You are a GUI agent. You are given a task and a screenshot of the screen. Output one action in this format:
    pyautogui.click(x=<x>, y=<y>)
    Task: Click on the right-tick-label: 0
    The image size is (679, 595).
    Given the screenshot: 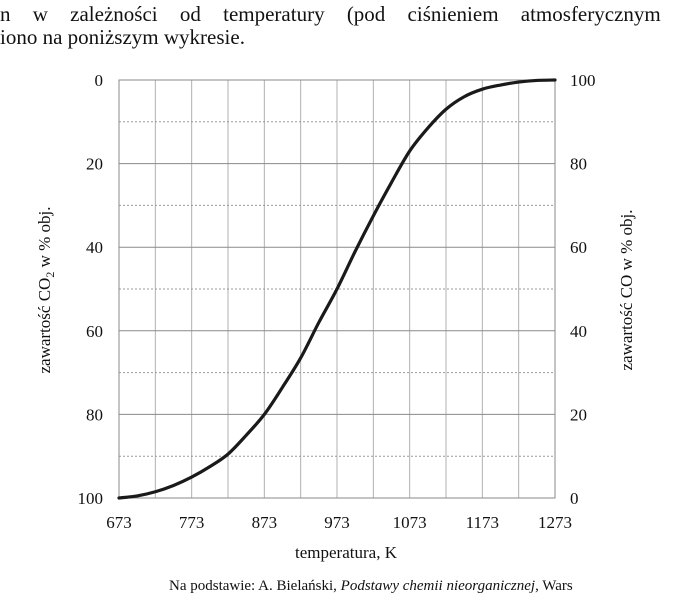 What is the action you would take?
    pyautogui.click(x=574, y=498)
    